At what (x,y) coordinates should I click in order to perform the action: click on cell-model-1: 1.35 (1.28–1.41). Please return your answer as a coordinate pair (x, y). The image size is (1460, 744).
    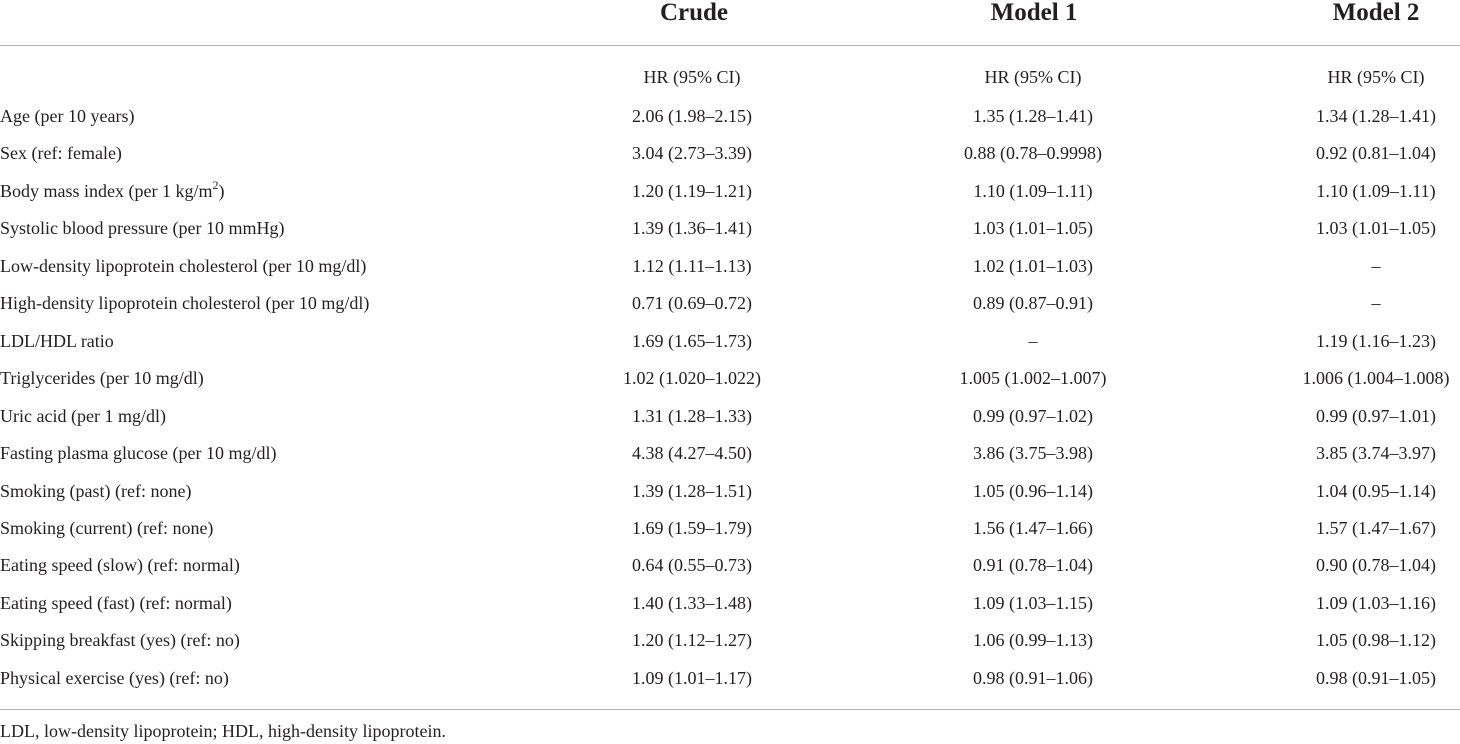
    Looking at the image, I should click on (1033, 116).